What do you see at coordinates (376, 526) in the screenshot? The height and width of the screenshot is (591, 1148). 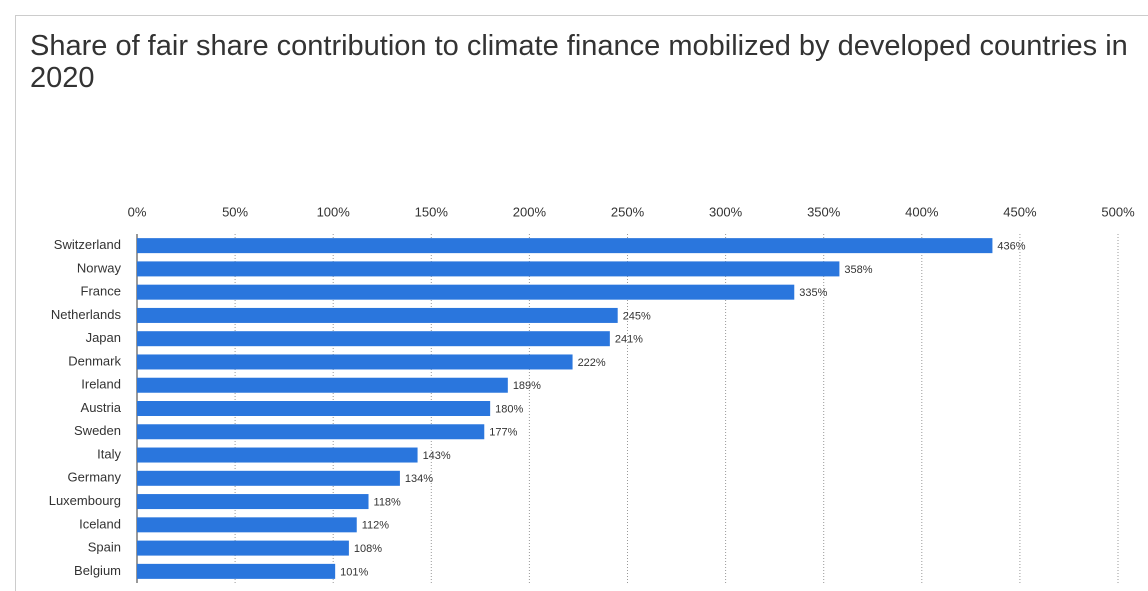 I see `value-label: 112%` at bounding box center [376, 526].